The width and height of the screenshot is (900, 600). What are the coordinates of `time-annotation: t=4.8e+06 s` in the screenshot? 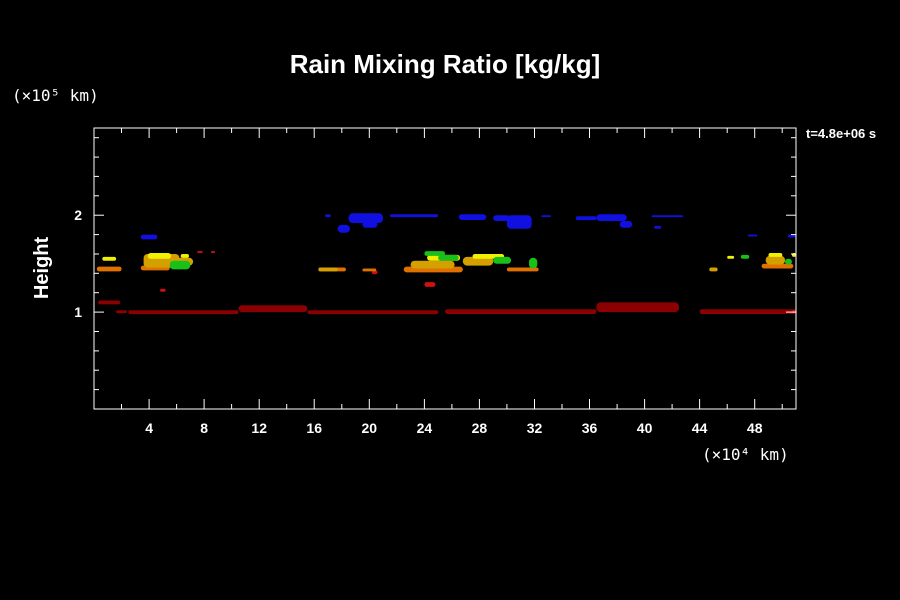 It's located at (841, 133).